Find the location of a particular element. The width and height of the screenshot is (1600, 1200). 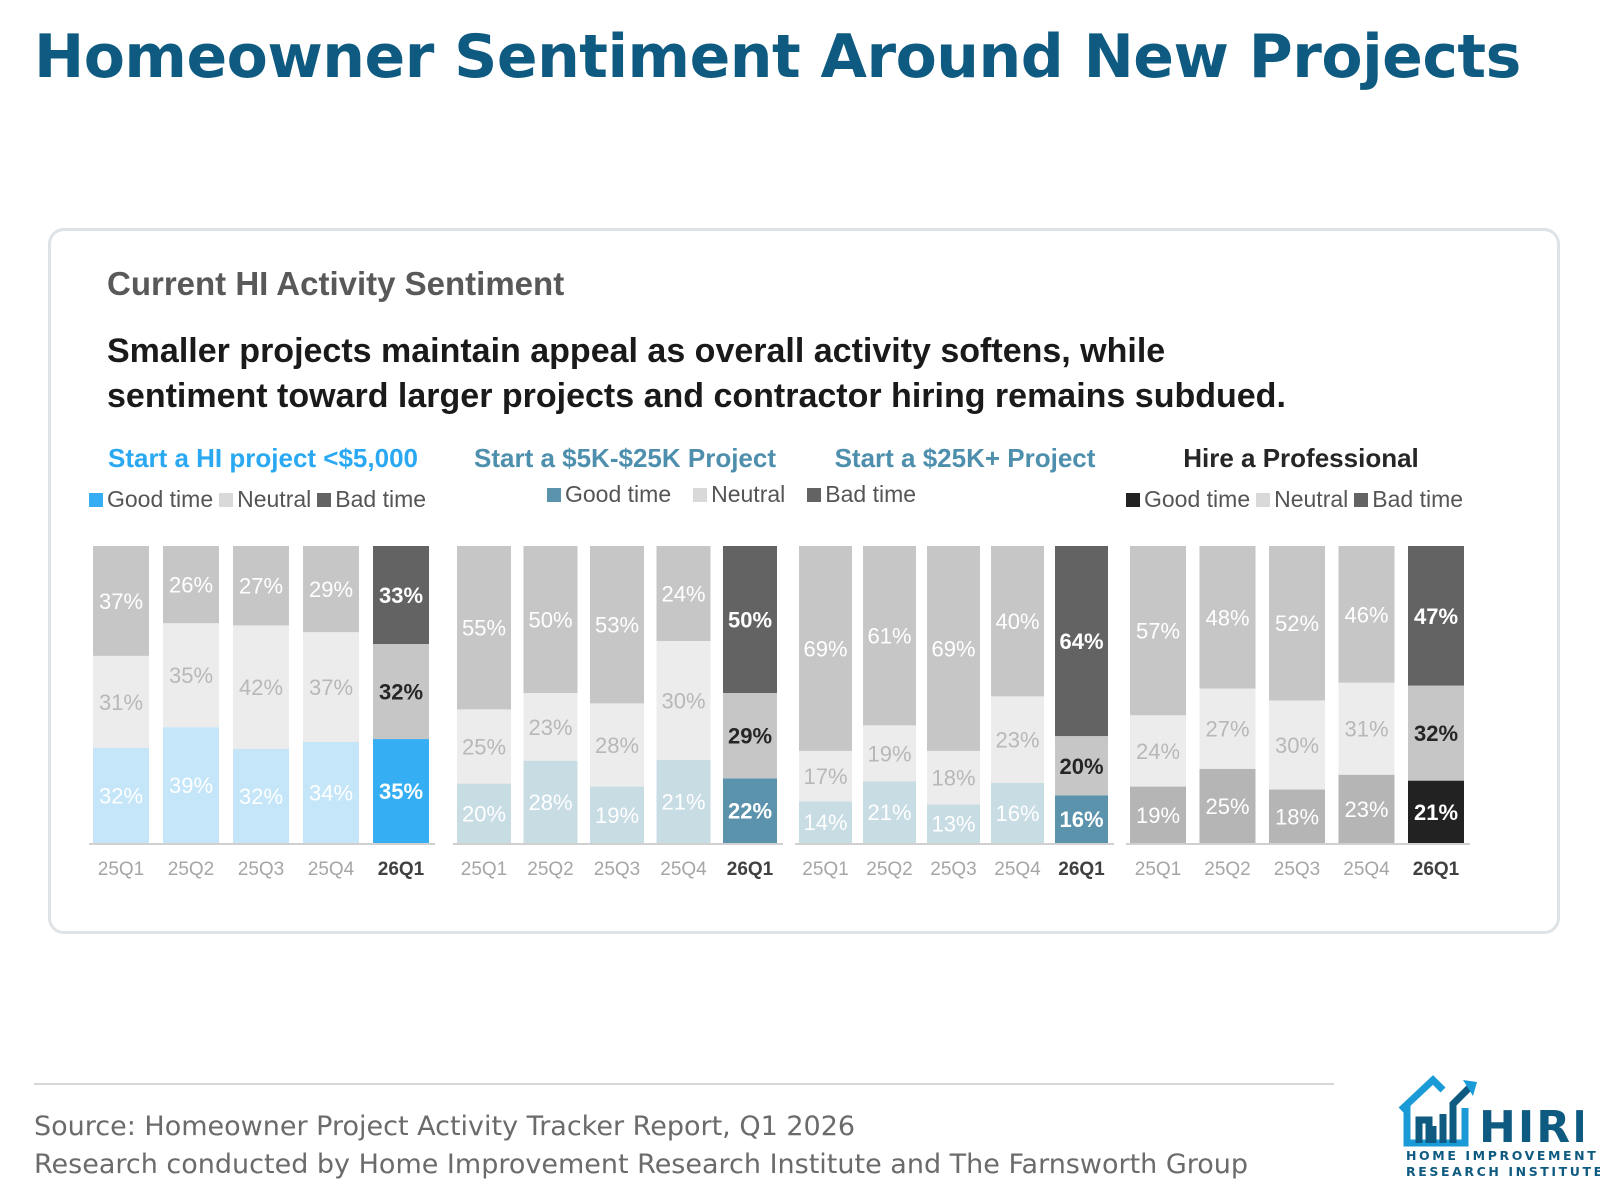

data-label: 33% is located at coordinates (401, 595).